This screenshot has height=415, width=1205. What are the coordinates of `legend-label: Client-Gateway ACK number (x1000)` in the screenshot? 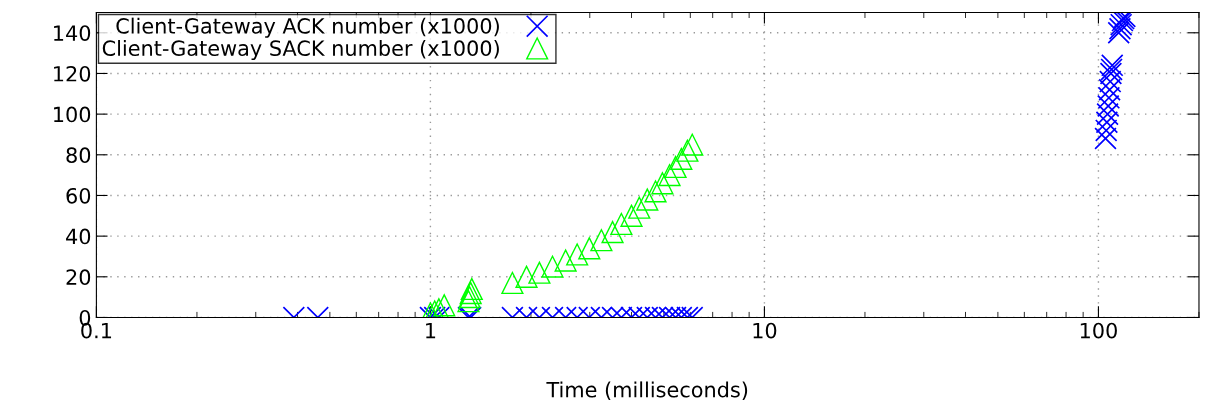 It's located at (307, 27).